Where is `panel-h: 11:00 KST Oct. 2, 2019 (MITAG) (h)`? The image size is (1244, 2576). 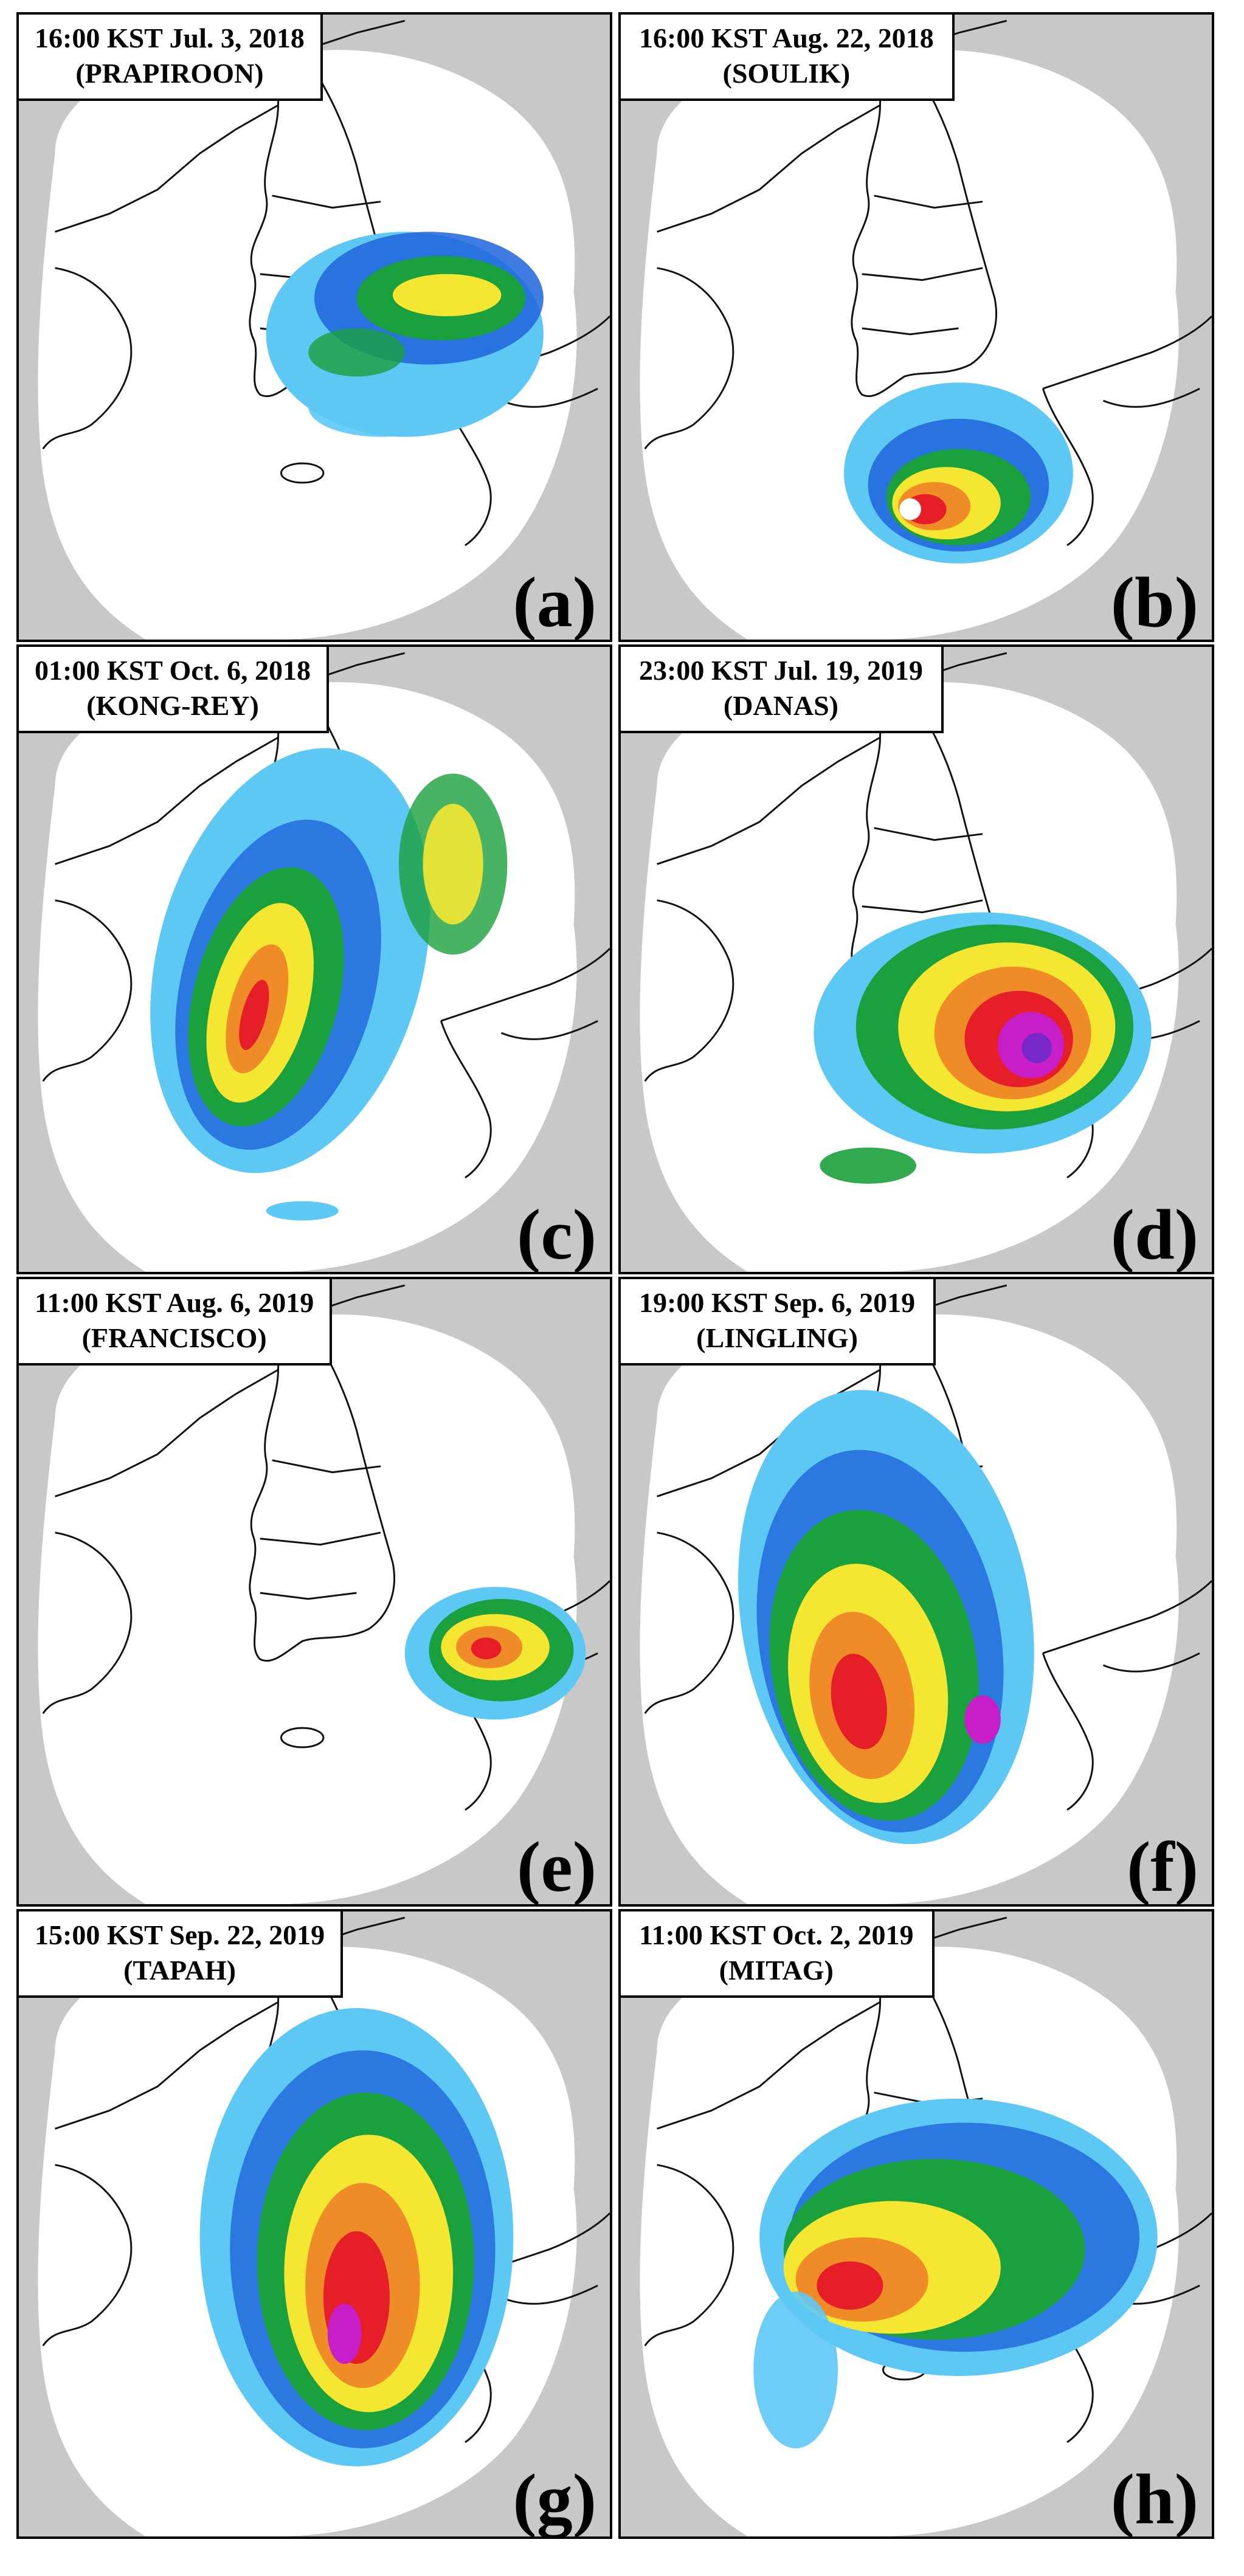 panel-h: 11:00 KST Oct. 2, 2019 (MITAG) (h) is located at coordinates (916, 2224).